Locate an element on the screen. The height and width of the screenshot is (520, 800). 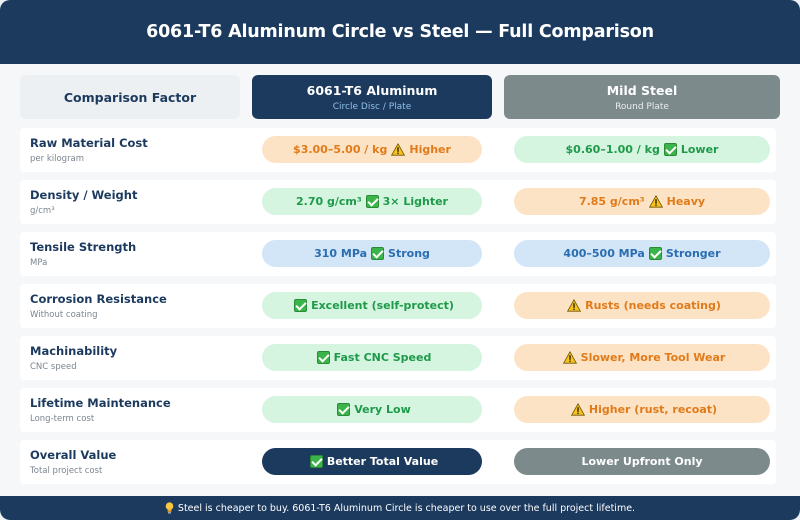
row-unit: Without coating is located at coordinates (64, 315).